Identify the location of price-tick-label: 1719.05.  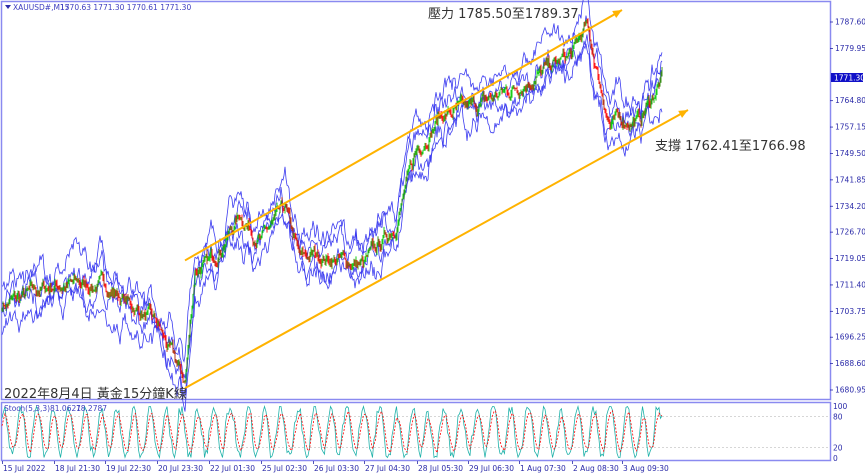
(850, 258).